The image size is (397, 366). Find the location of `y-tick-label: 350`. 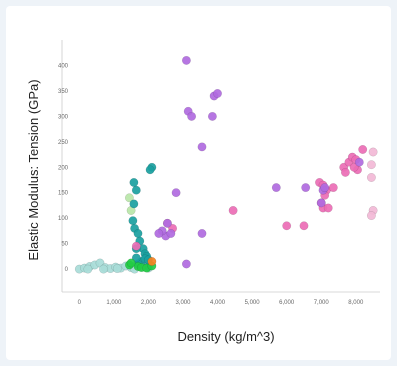

y-tick-label: 350 is located at coordinates (63, 92).